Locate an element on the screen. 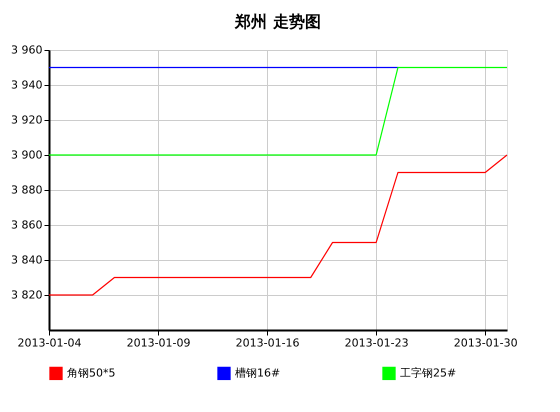 The image size is (560, 412). legend-label: 角钢50*5 is located at coordinates (91, 373).